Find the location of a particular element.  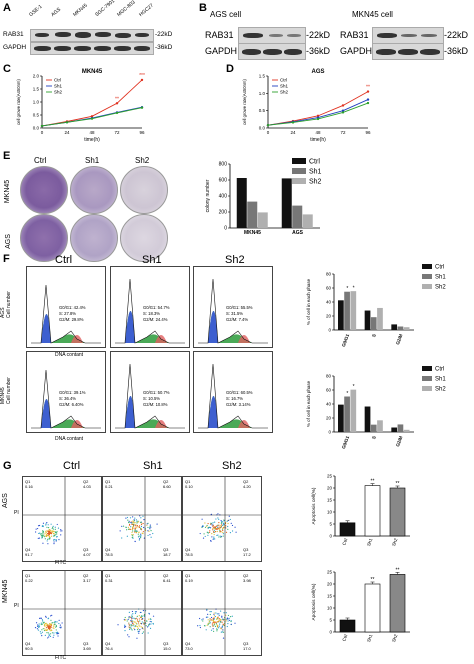

quadrant-label: Q4 is located at coordinates (28, 643).